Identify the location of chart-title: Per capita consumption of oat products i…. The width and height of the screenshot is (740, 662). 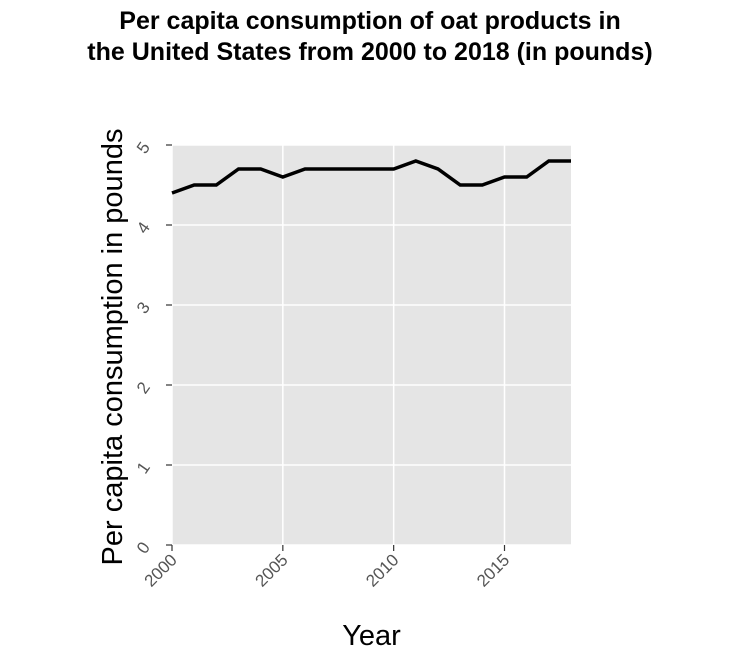
(370, 37).